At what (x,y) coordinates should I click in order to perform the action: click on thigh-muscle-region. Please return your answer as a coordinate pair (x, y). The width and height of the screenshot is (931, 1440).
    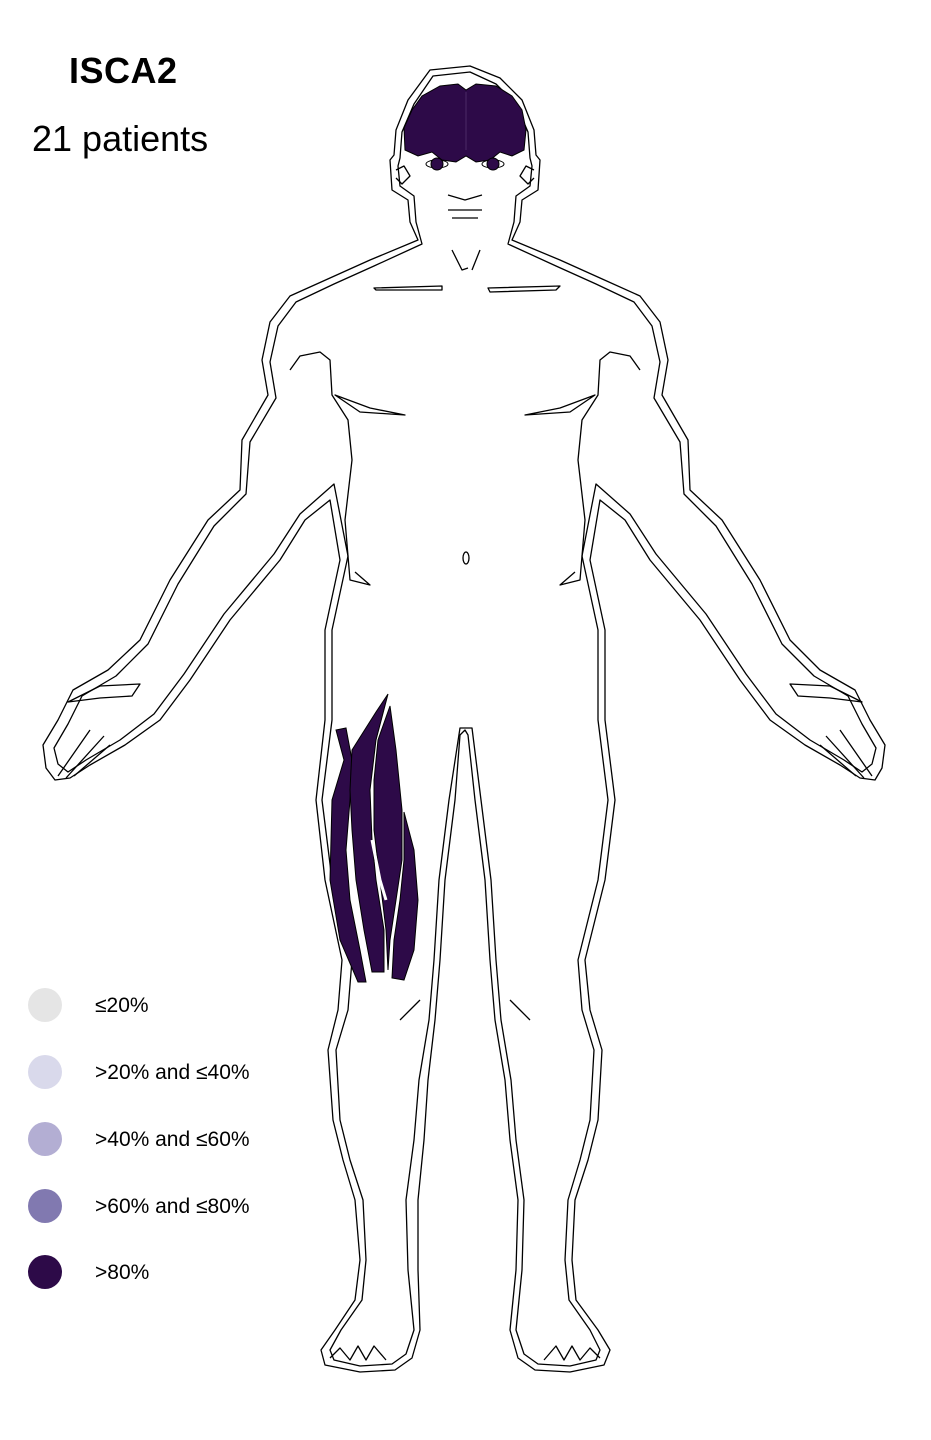
    Looking at the image, I should click on (374, 838).